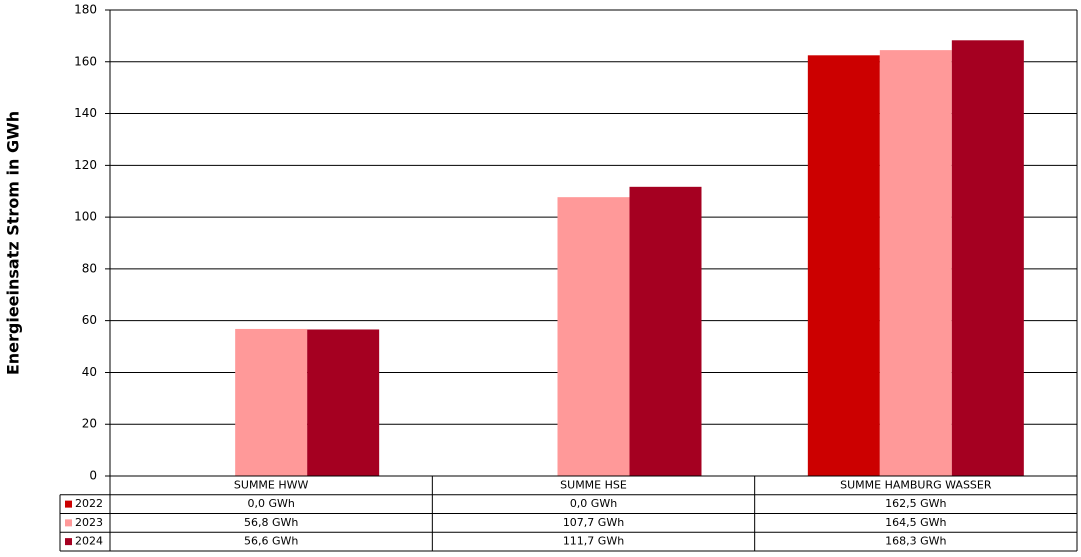  What do you see at coordinates (85, 10) in the screenshot?
I see `y-tick-label: 180` at bounding box center [85, 10].